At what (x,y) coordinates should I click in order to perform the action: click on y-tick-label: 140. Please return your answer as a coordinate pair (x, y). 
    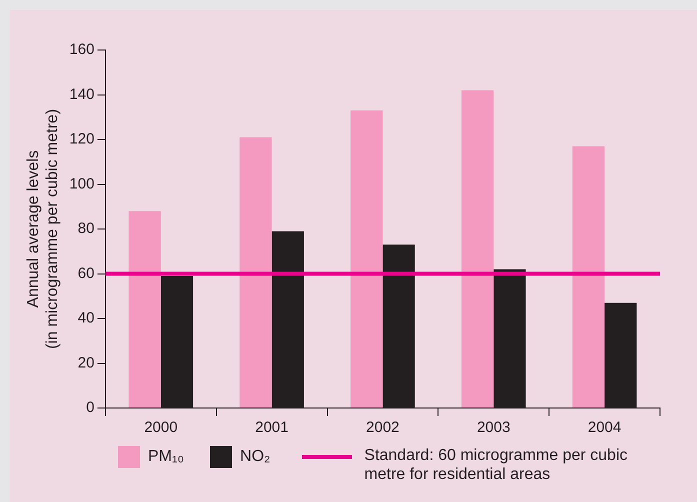
    Looking at the image, I should click on (81, 94).